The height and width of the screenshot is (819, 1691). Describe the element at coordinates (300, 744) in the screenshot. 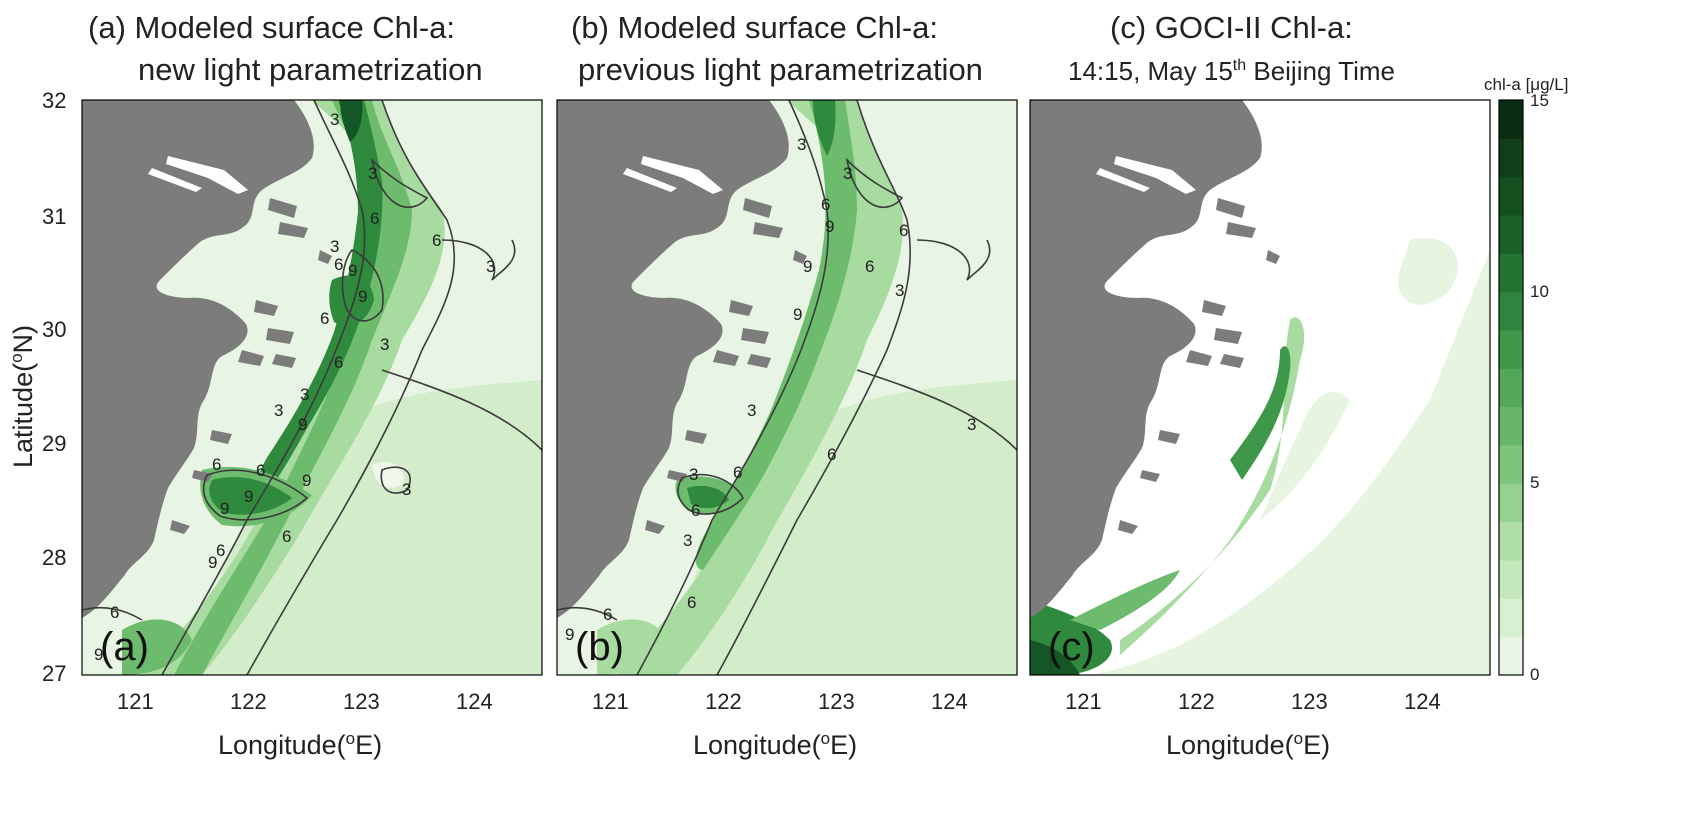

I see `x-axis-label-a: Longitude(oE)` at that location.